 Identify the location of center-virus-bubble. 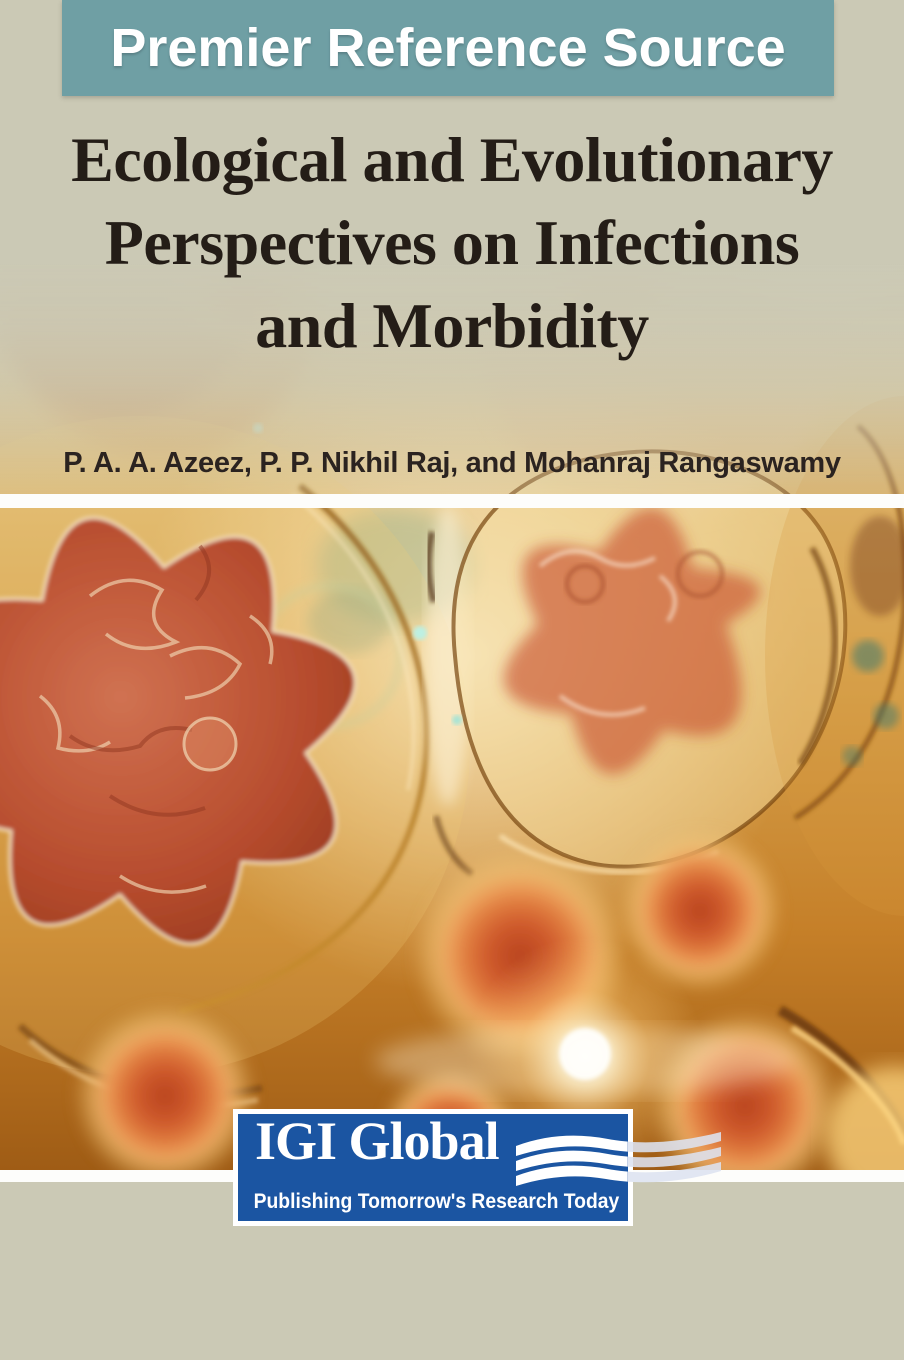
(649, 662).